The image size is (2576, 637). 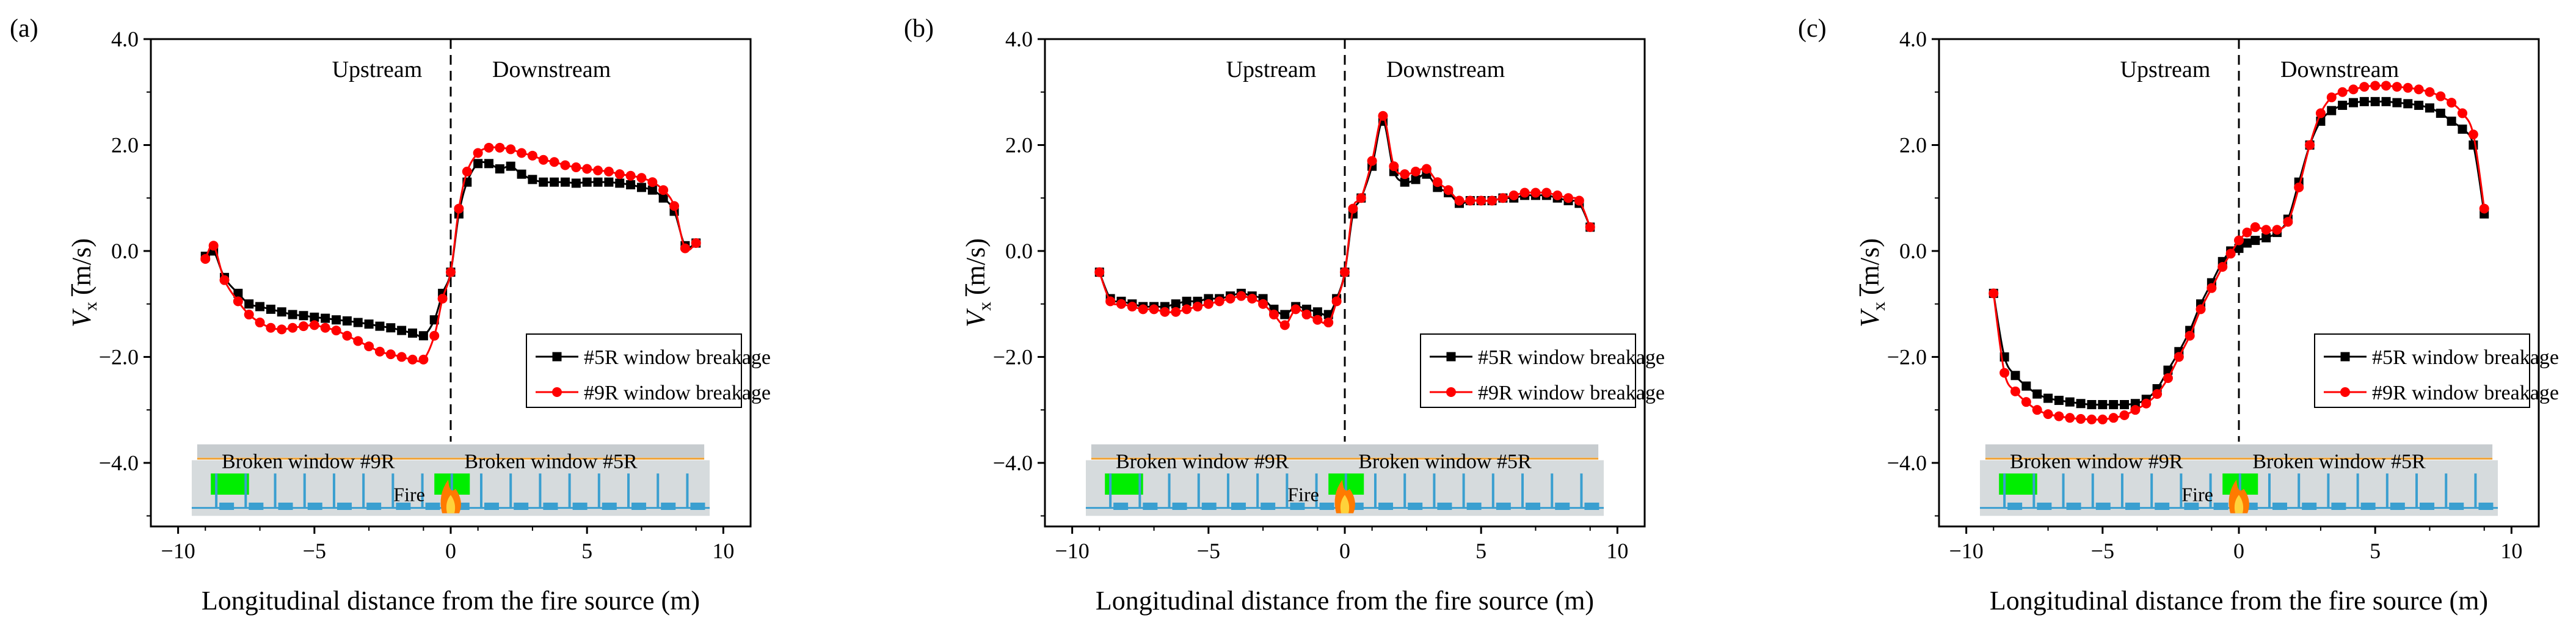 I want to click on label-fire: Fire, so click(x=2197, y=494).